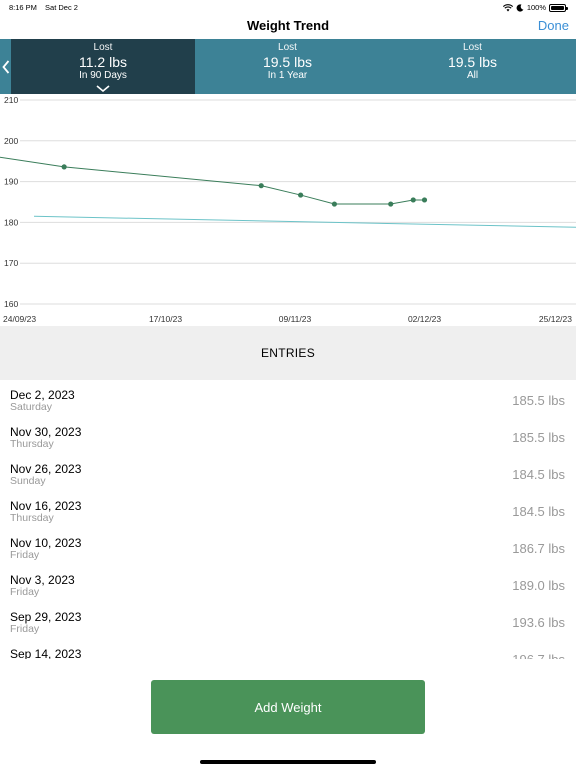 Image resolution: width=576 pixels, height=768 pixels. I want to click on summary-back-button, so click(5, 66).